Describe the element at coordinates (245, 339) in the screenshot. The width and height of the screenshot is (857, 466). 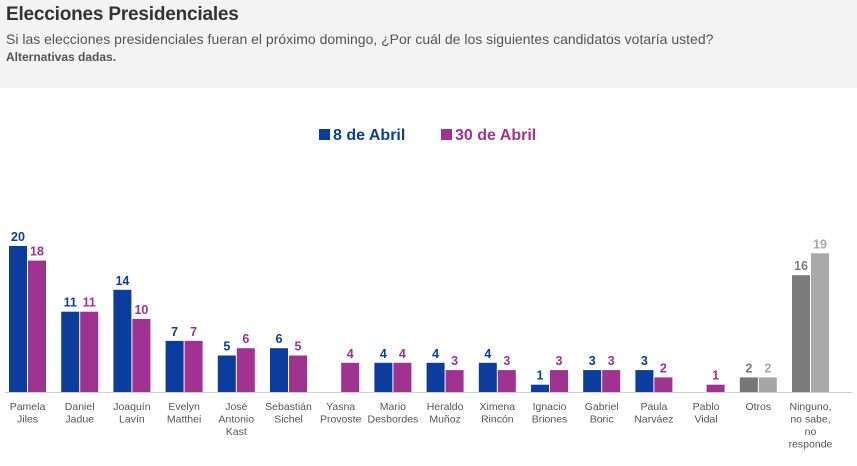
I see `data-label-series2-4: 6` at that location.